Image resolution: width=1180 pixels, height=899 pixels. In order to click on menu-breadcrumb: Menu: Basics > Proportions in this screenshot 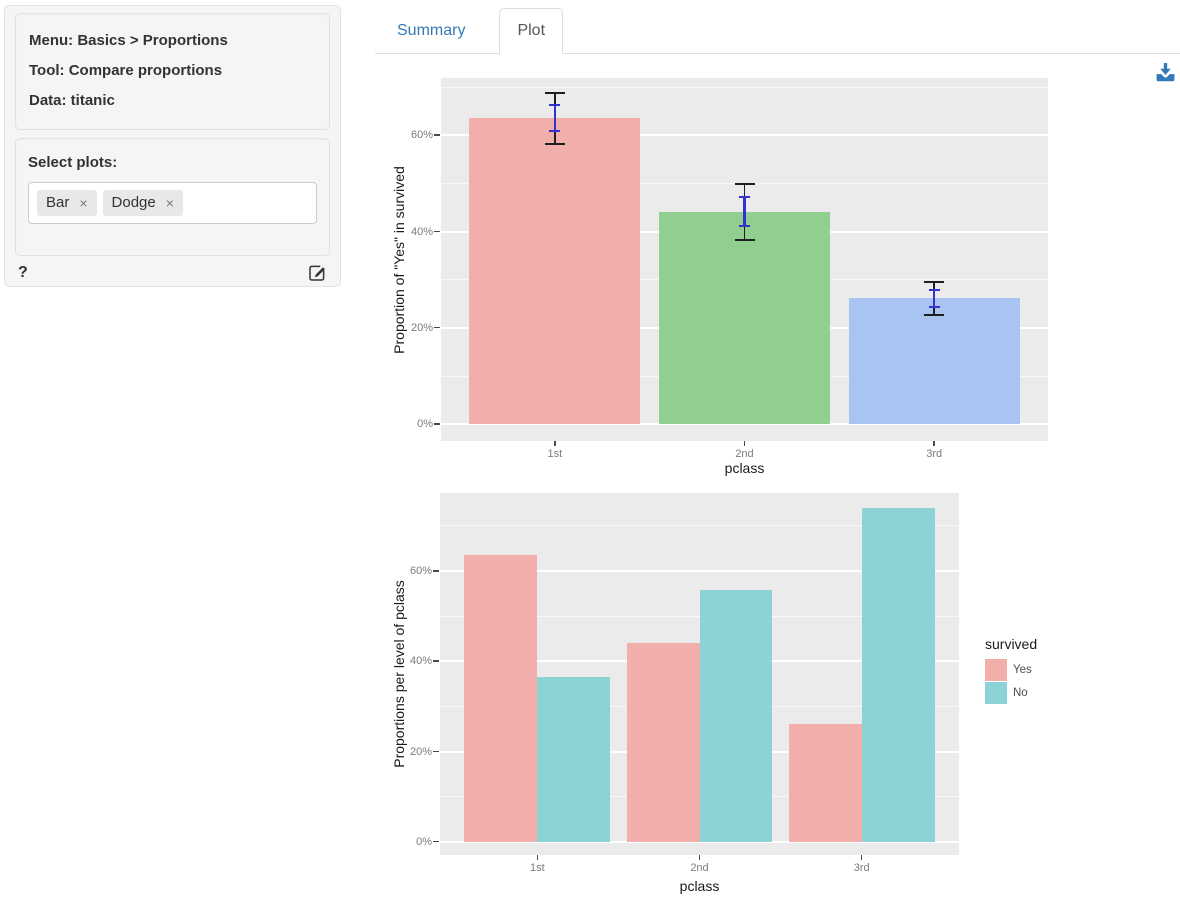, I will do `click(128, 40)`.